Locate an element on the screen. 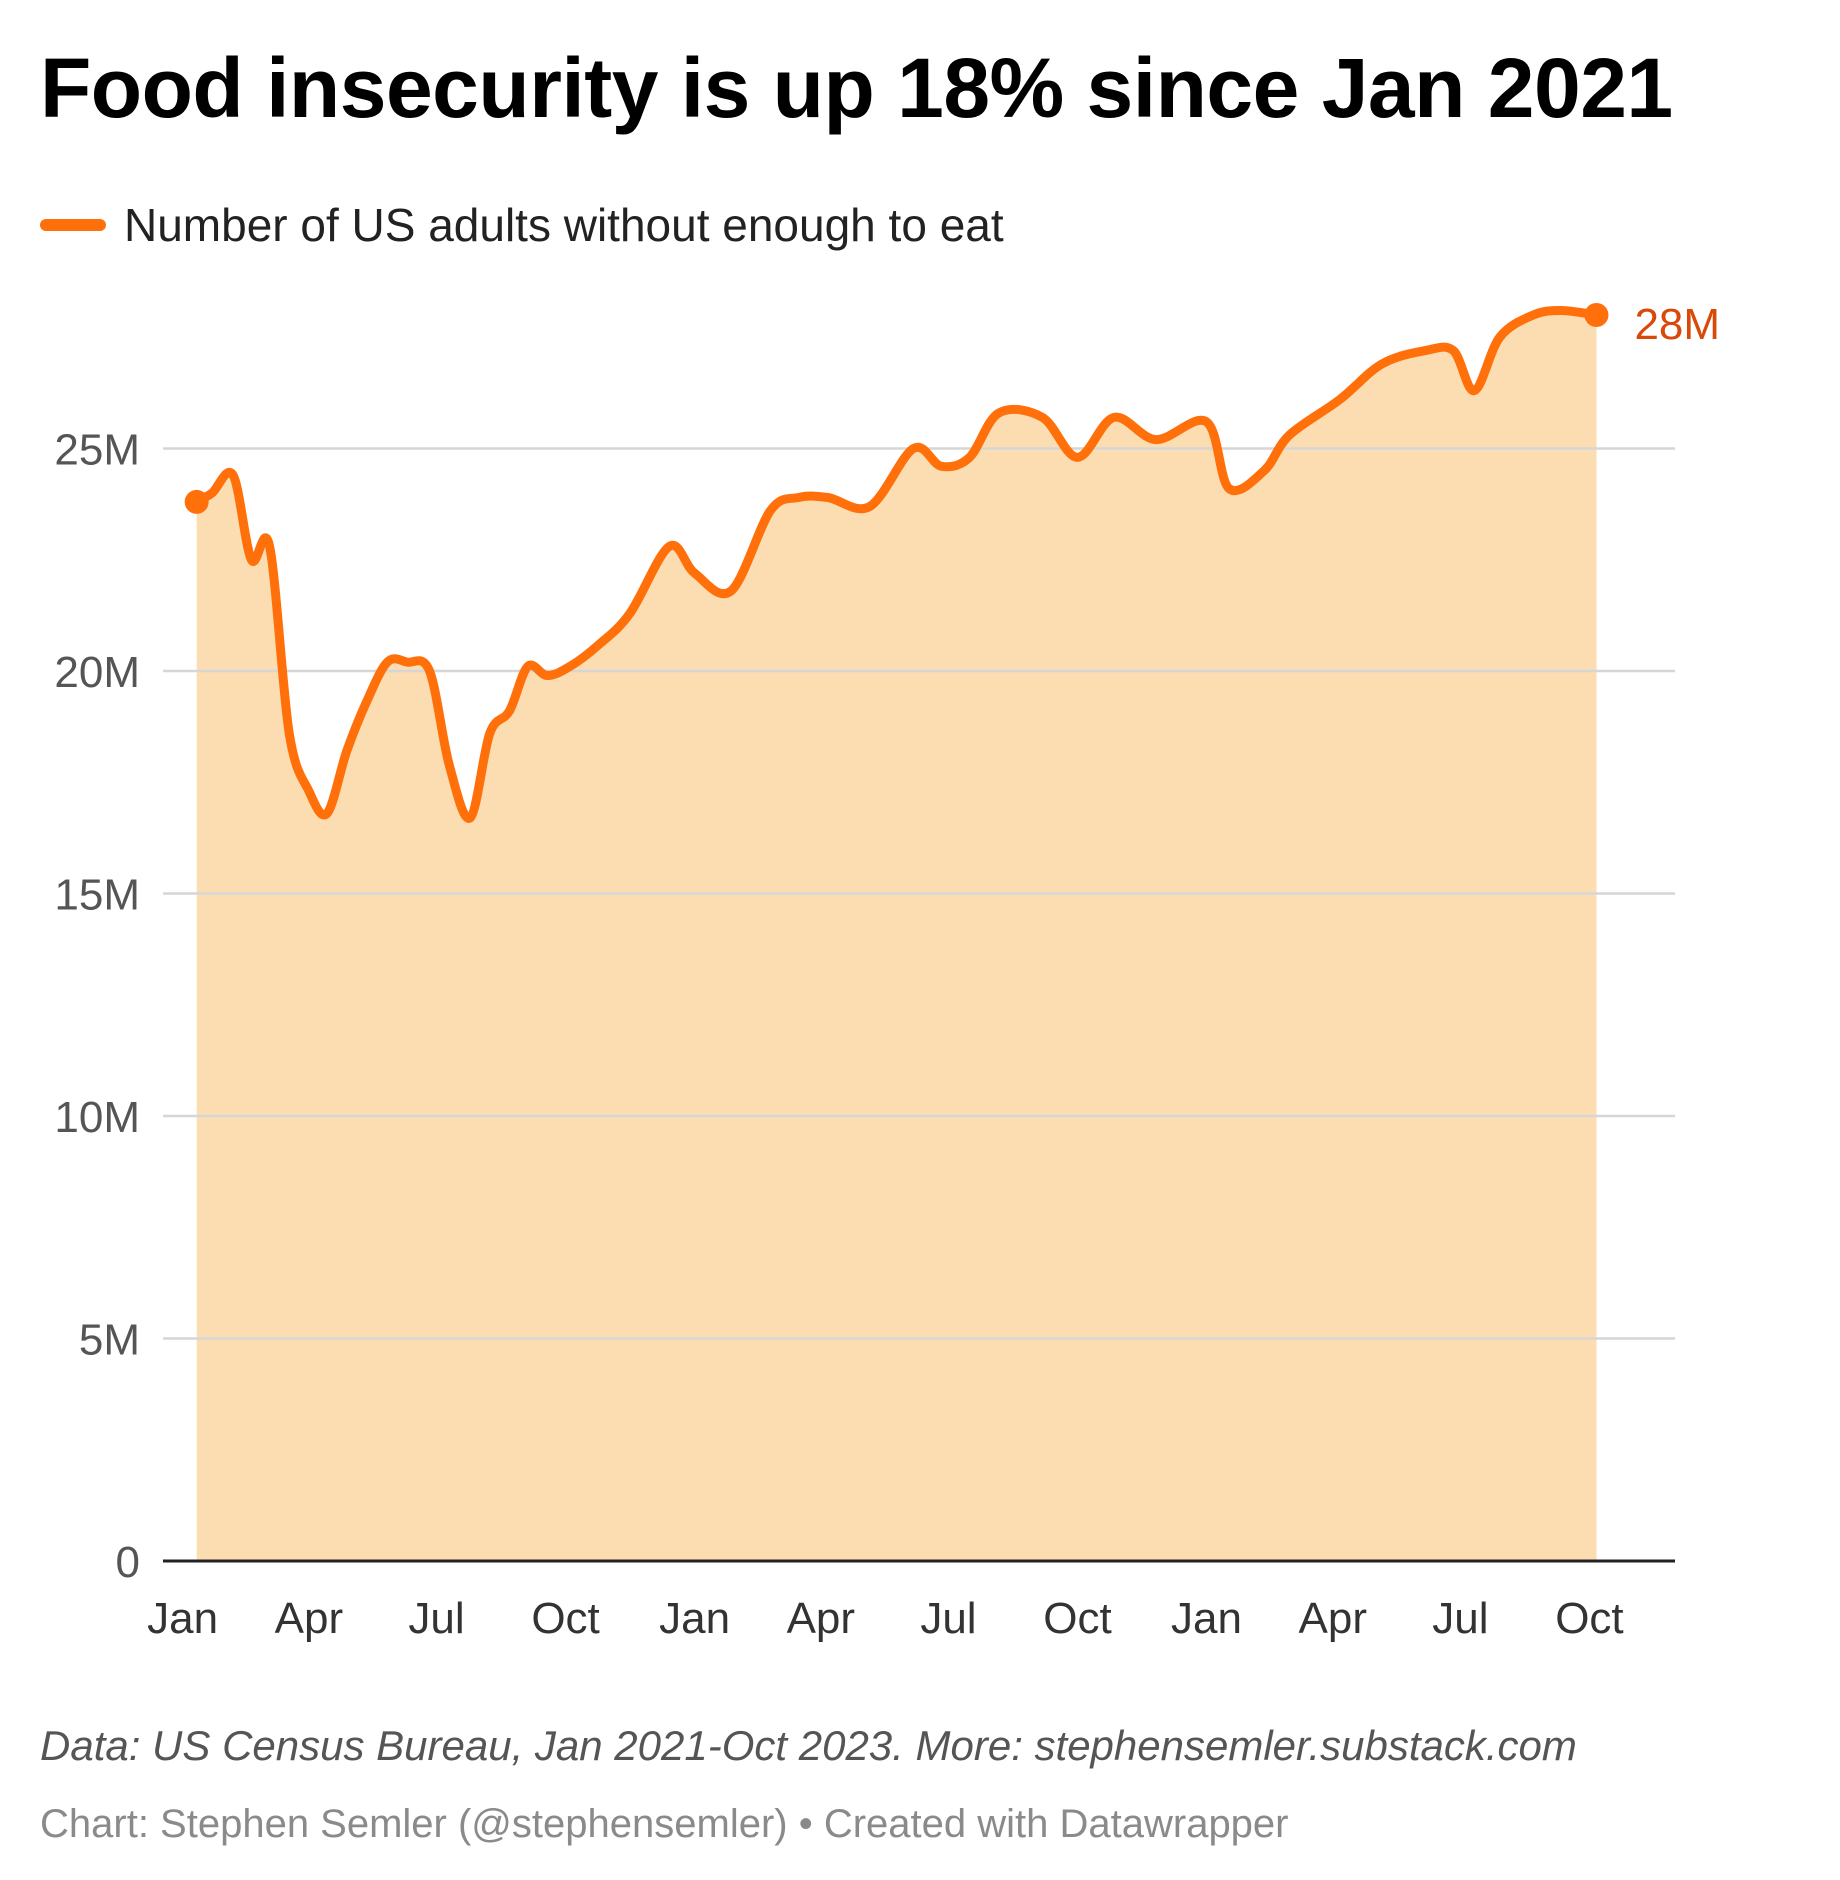  y-tick-label: 0 is located at coordinates (128, 1562).